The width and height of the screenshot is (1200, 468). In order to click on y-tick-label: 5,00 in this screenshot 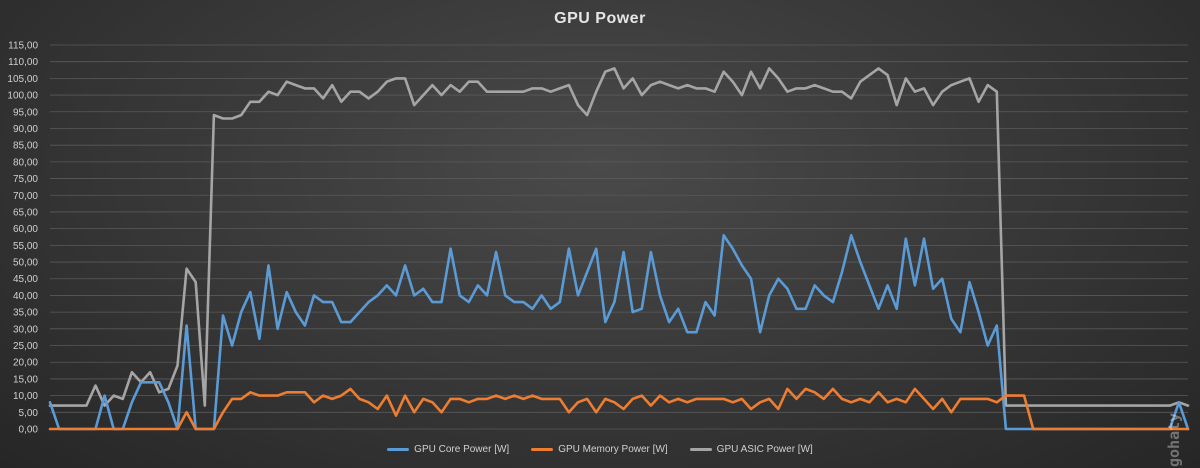, I will do `click(29, 413)`.